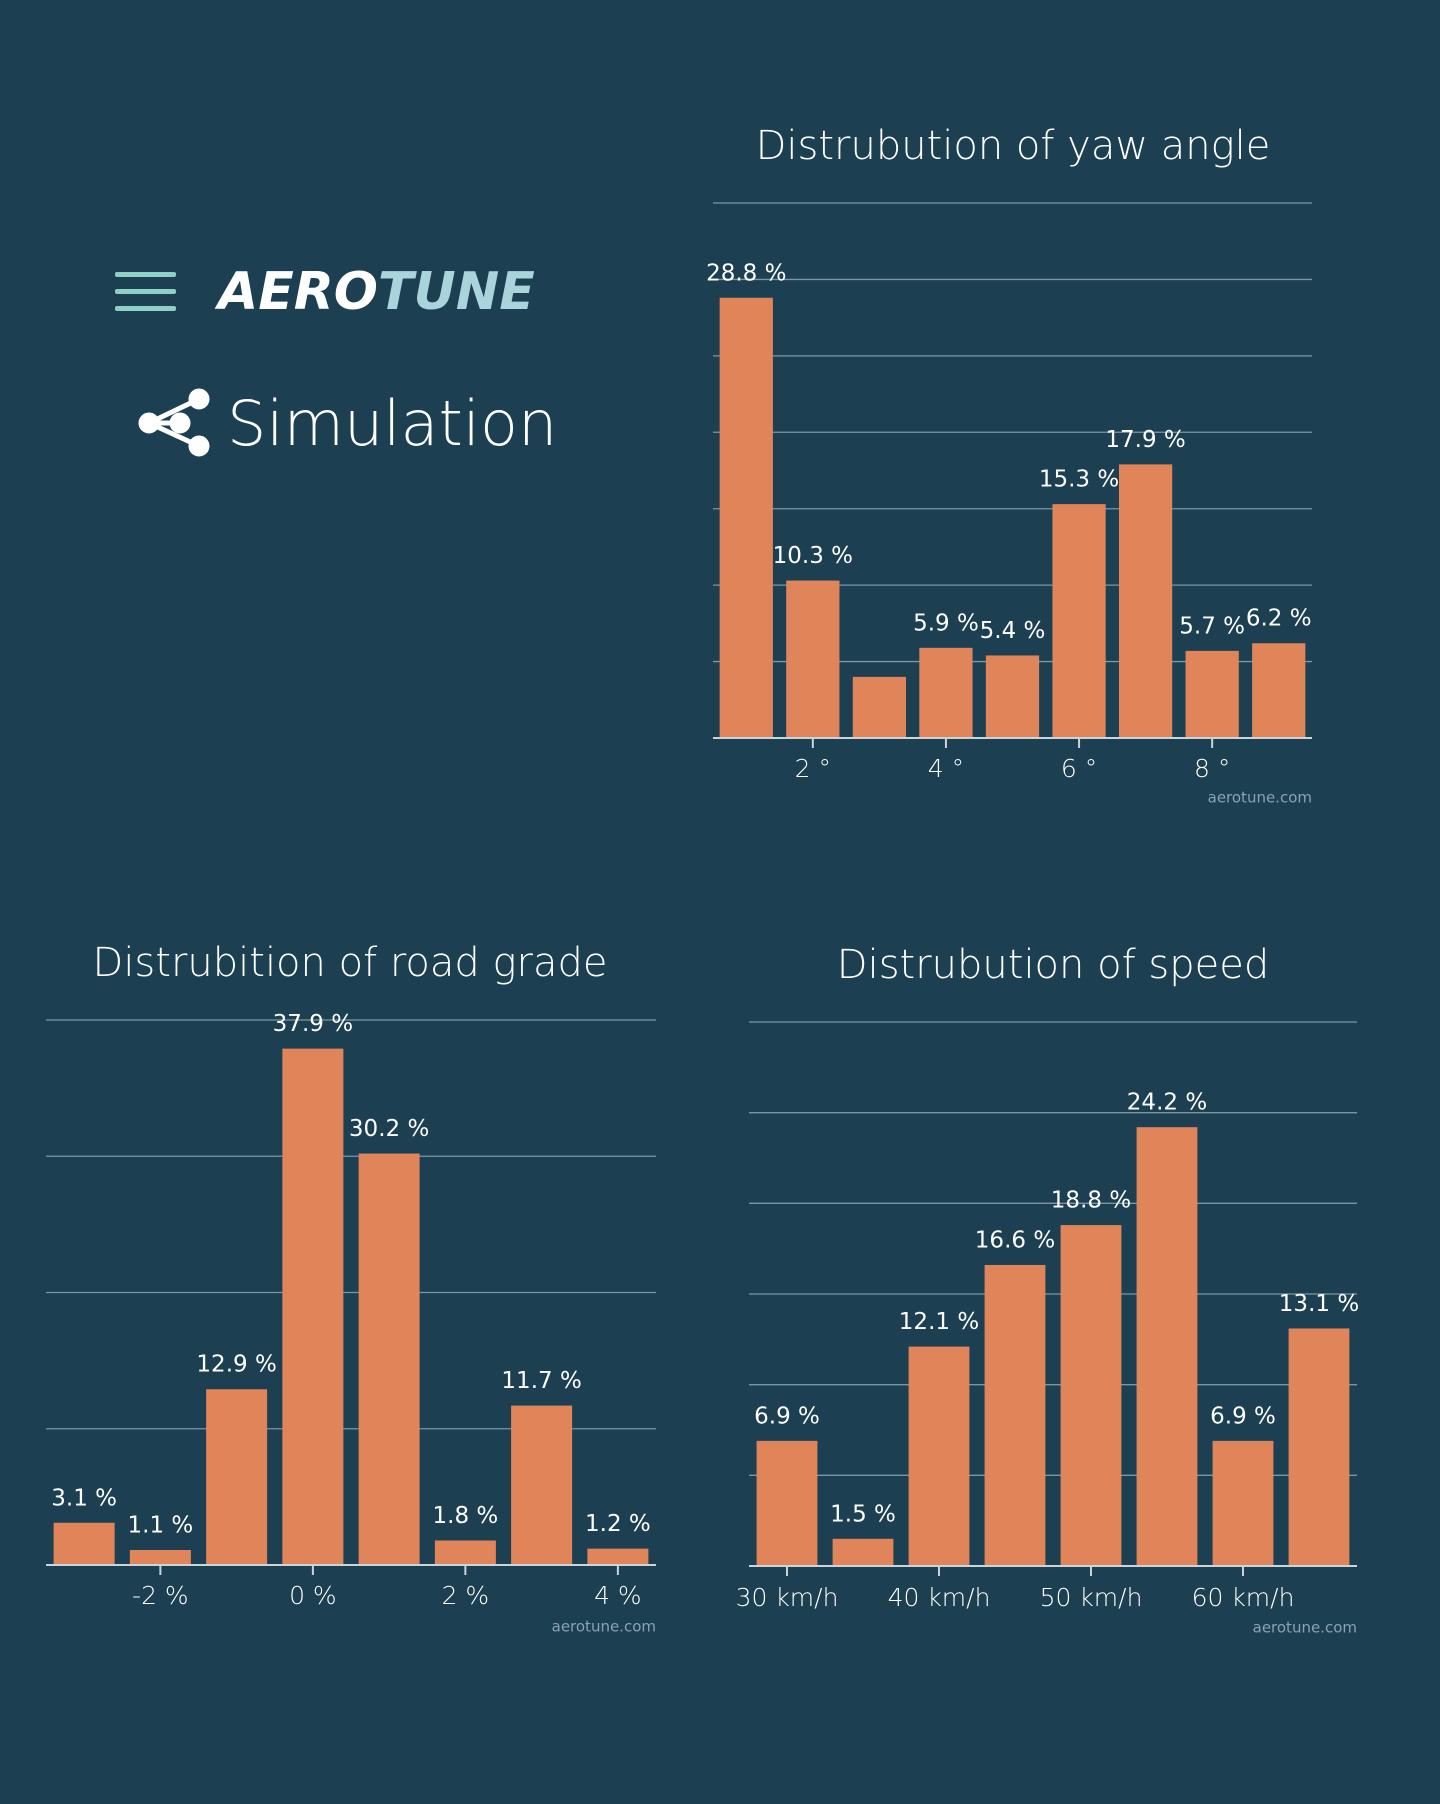 The width and height of the screenshot is (1440, 1804). I want to click on x-tick-label: 30 km/h, so click(787, 1597).